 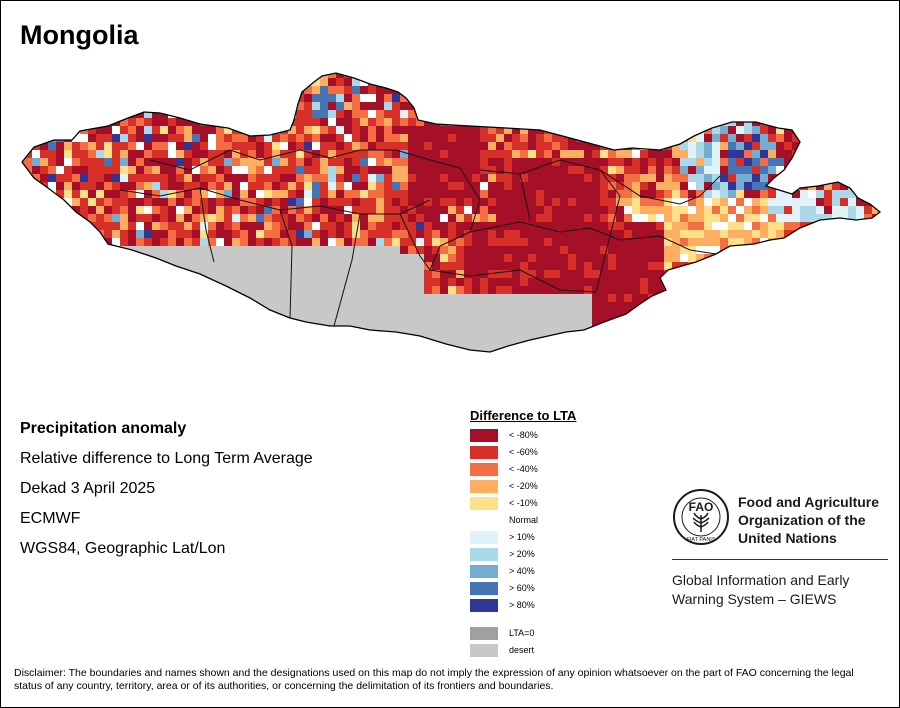 What do you see at coordinates (166, 458) in the screenshot?
I see `info-description: Relative difference to Long Term Average` at bounding box center [166, 458].